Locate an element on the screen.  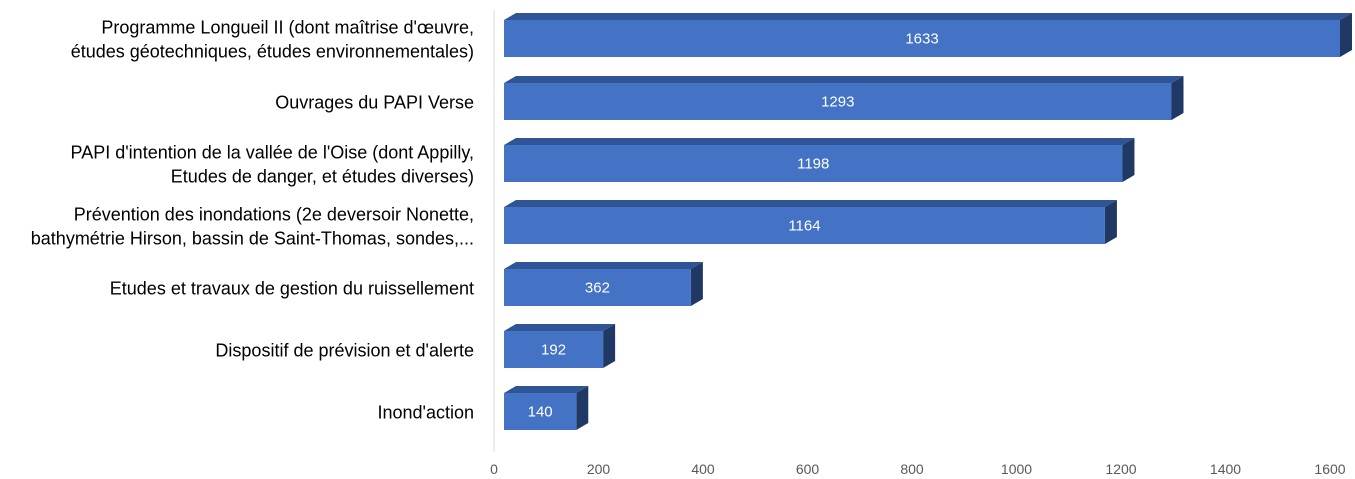
data-label: 1293 is located at coordinates (837, 102).